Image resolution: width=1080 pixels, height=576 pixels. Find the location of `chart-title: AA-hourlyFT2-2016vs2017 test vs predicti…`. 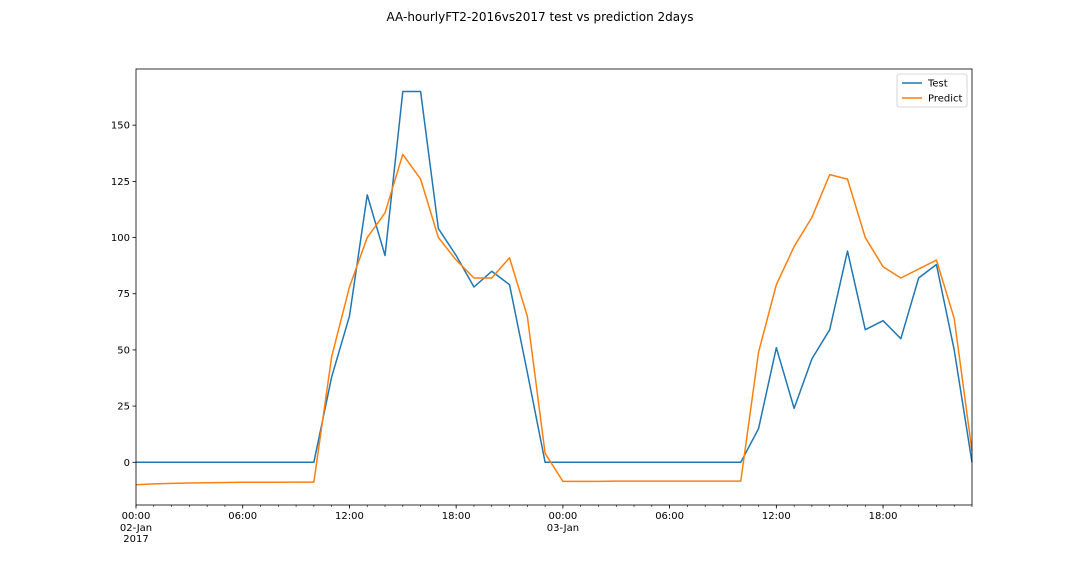

chart-title: AA-hourlyFT2-2016vs2017 test vs predicti… is located at coordinates (540, 17).